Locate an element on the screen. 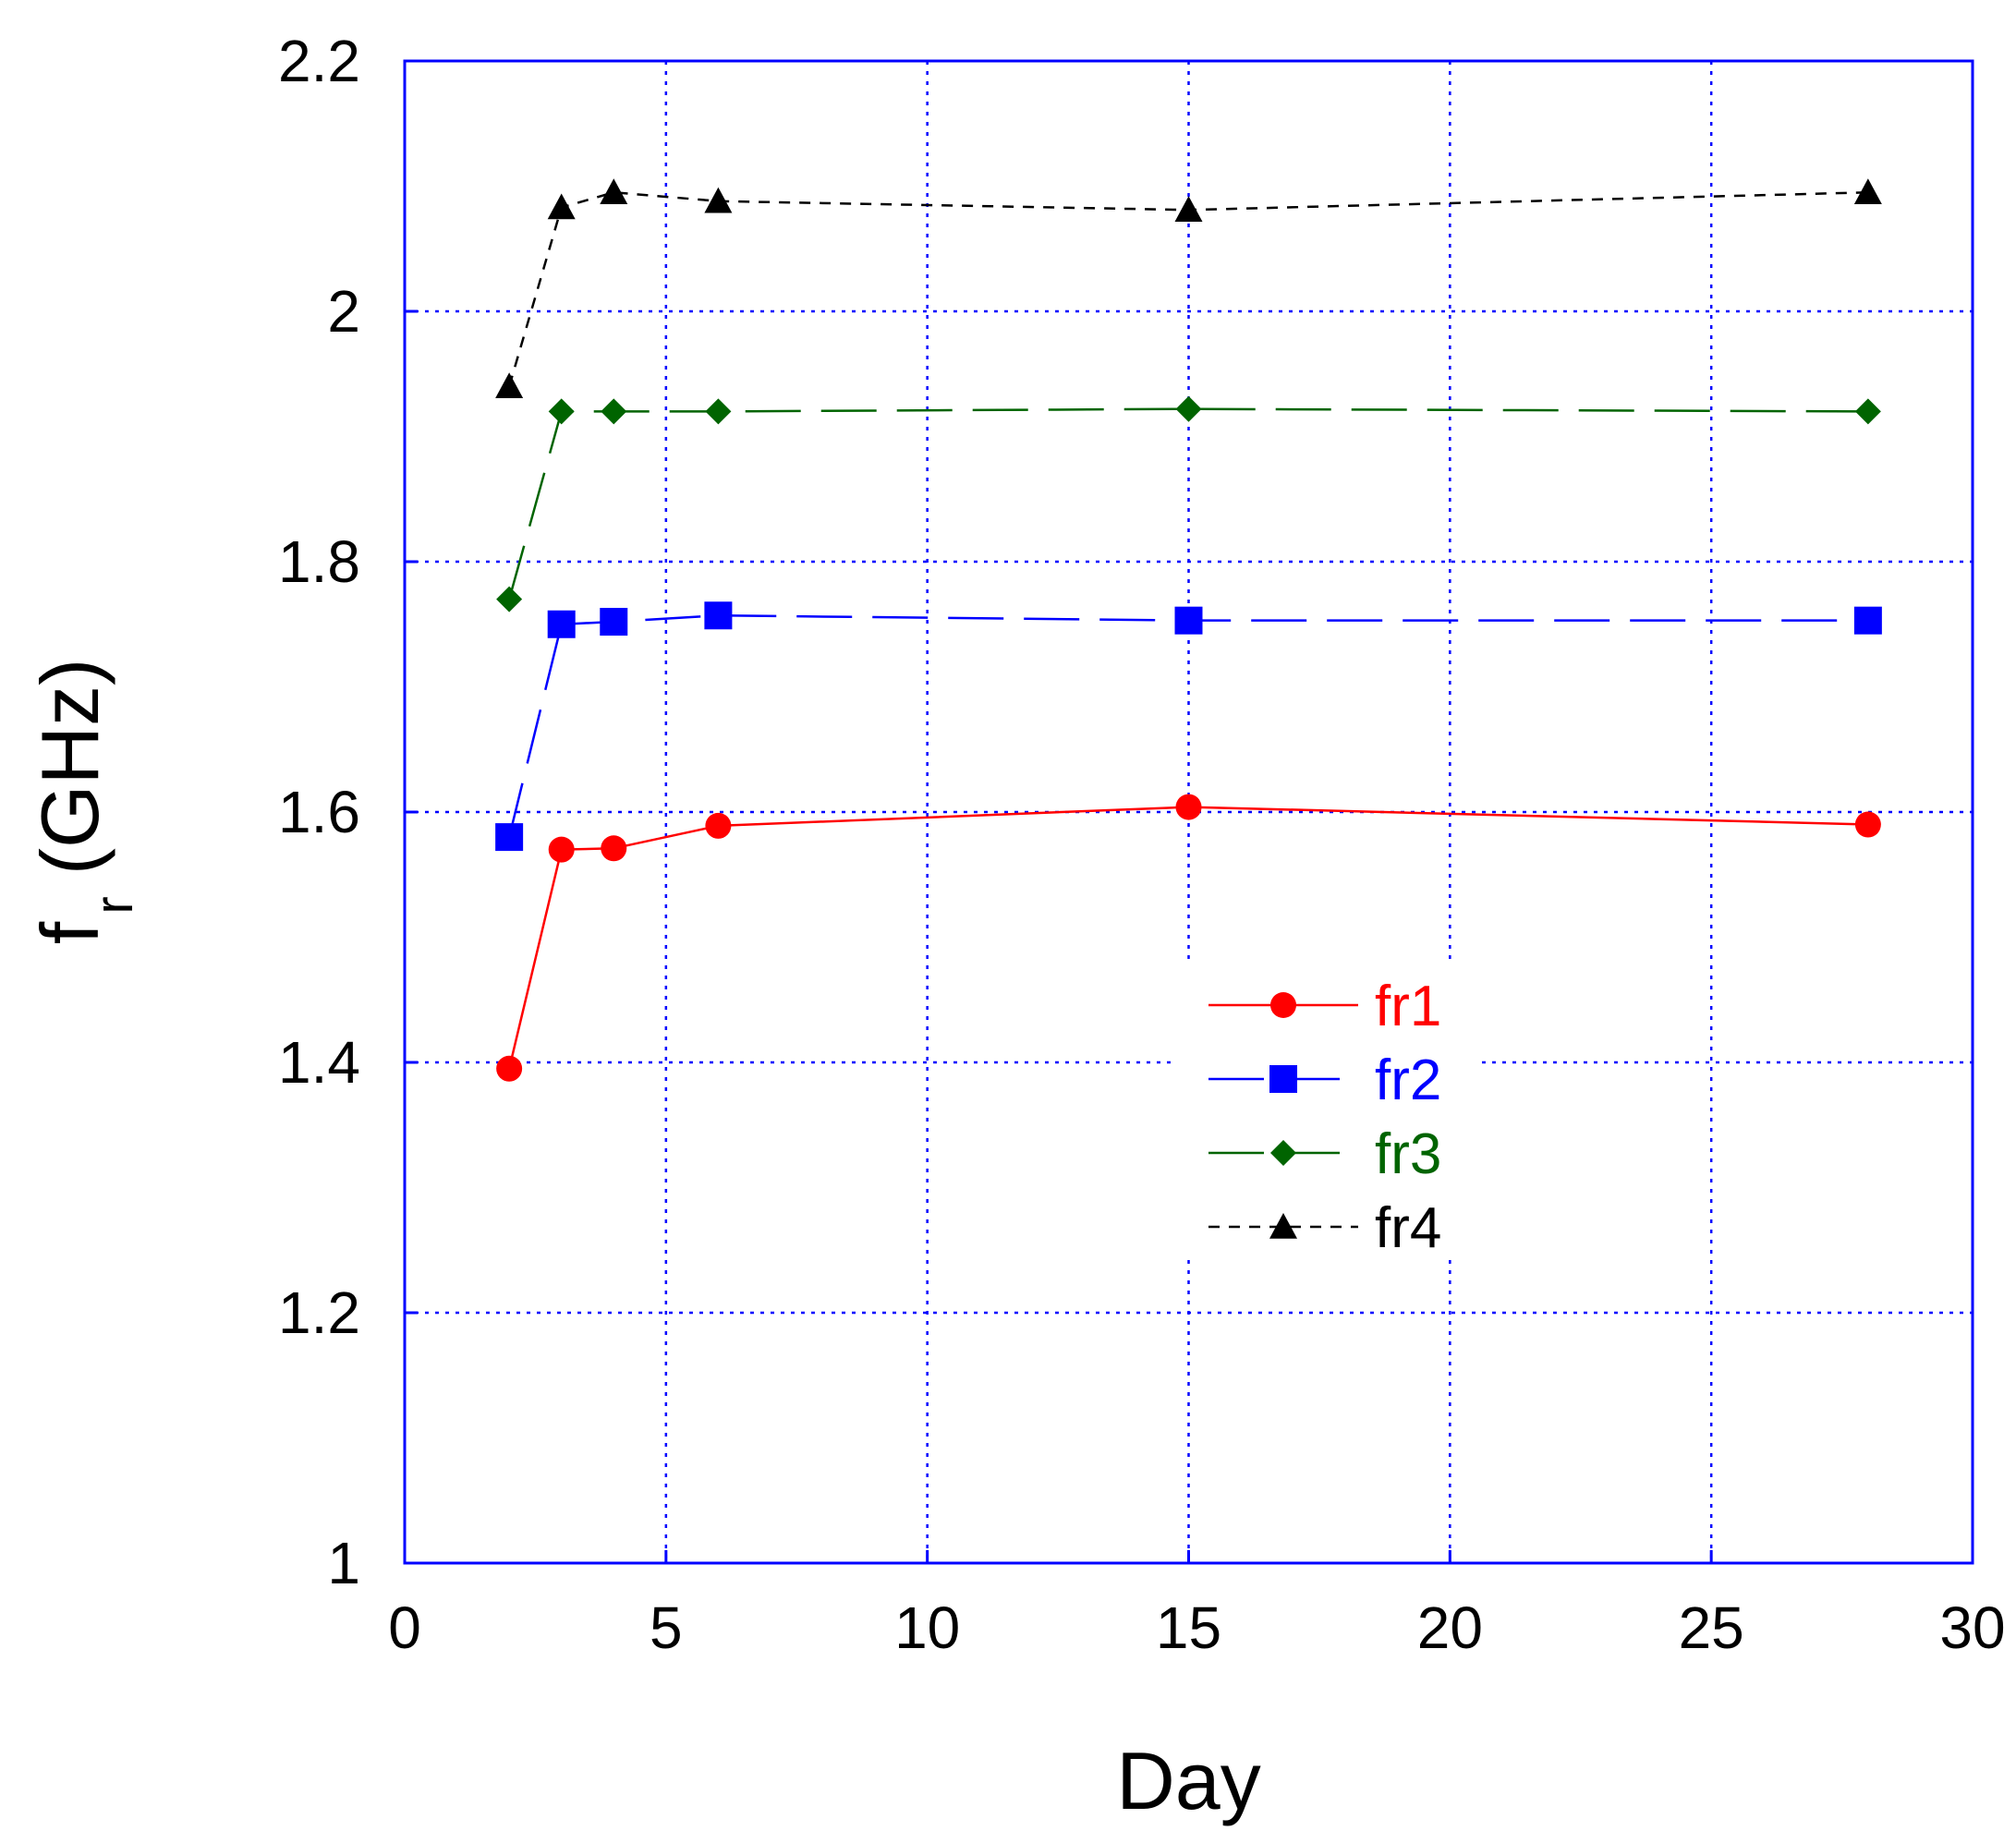  series-line-fr3 is located at coordinates (1187, 503).